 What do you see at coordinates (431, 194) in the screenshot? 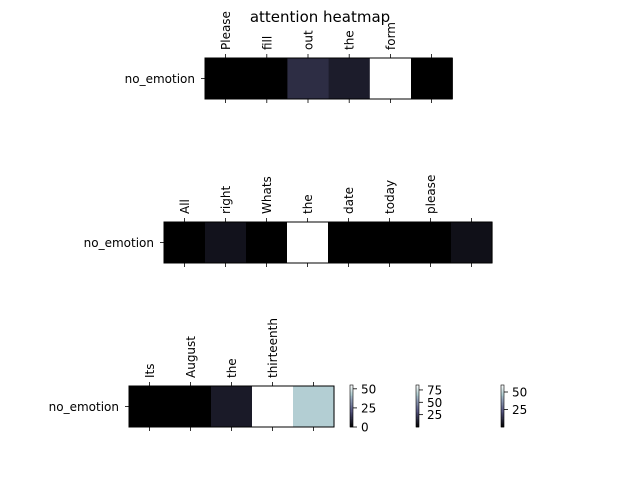
I see `token-label: please` at bounding box center [431, 194].